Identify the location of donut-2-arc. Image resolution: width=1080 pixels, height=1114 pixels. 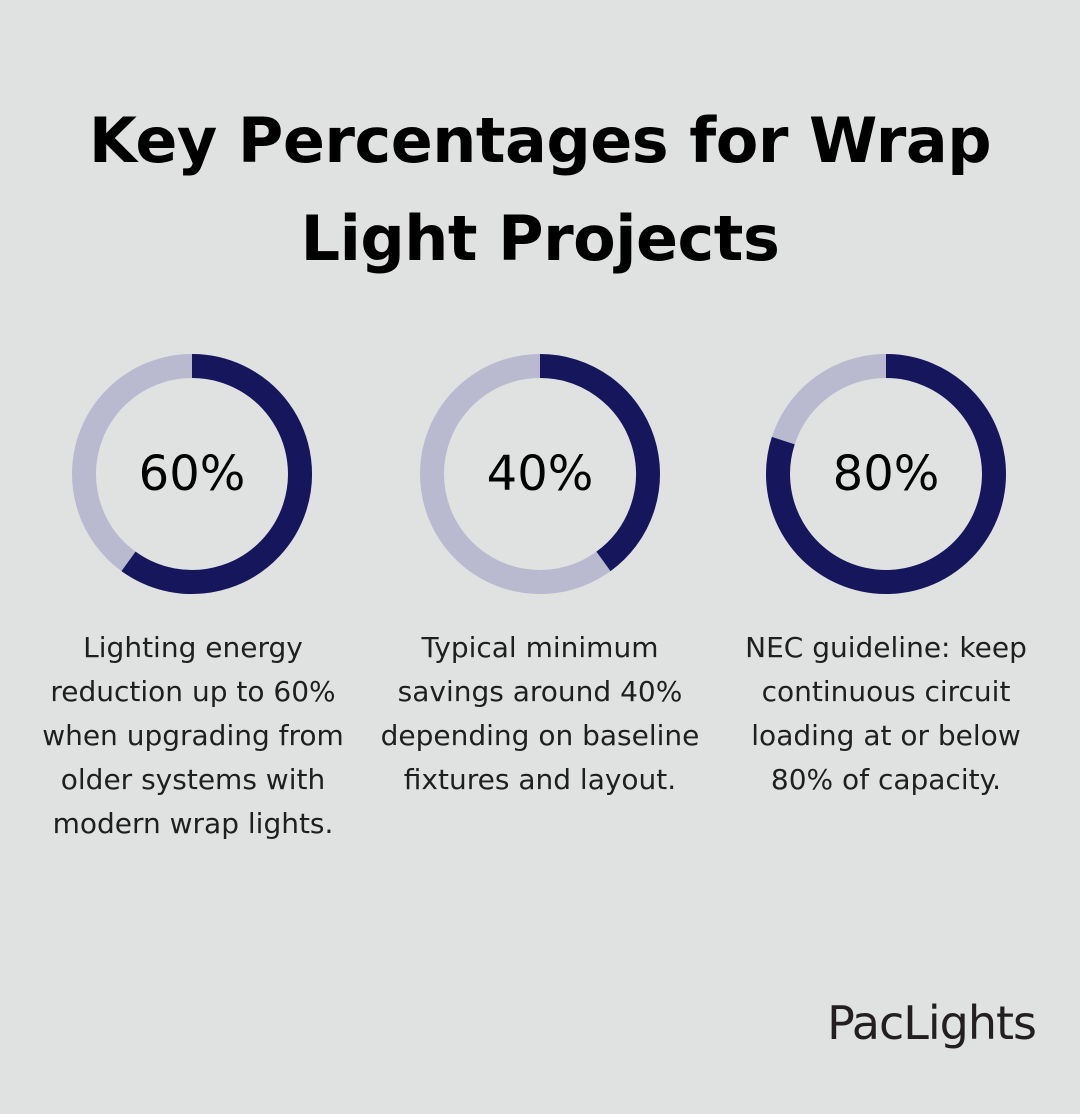
(599, 463).